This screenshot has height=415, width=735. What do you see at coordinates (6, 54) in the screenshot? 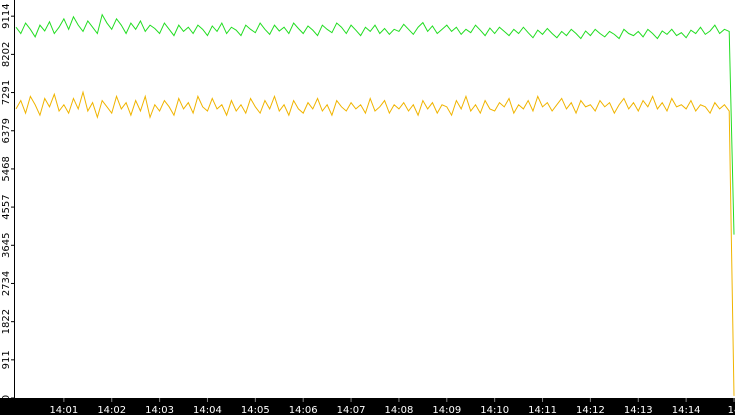
I see `y-tick-label: 8202` at bounding box center [6, 54].